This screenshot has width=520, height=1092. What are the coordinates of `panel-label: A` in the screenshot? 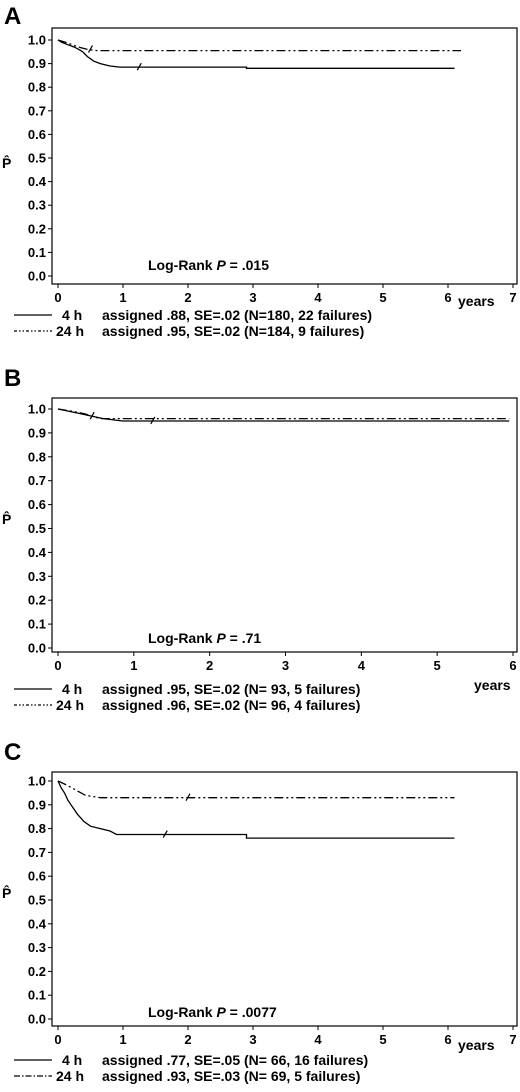 It's located at (12, 16).